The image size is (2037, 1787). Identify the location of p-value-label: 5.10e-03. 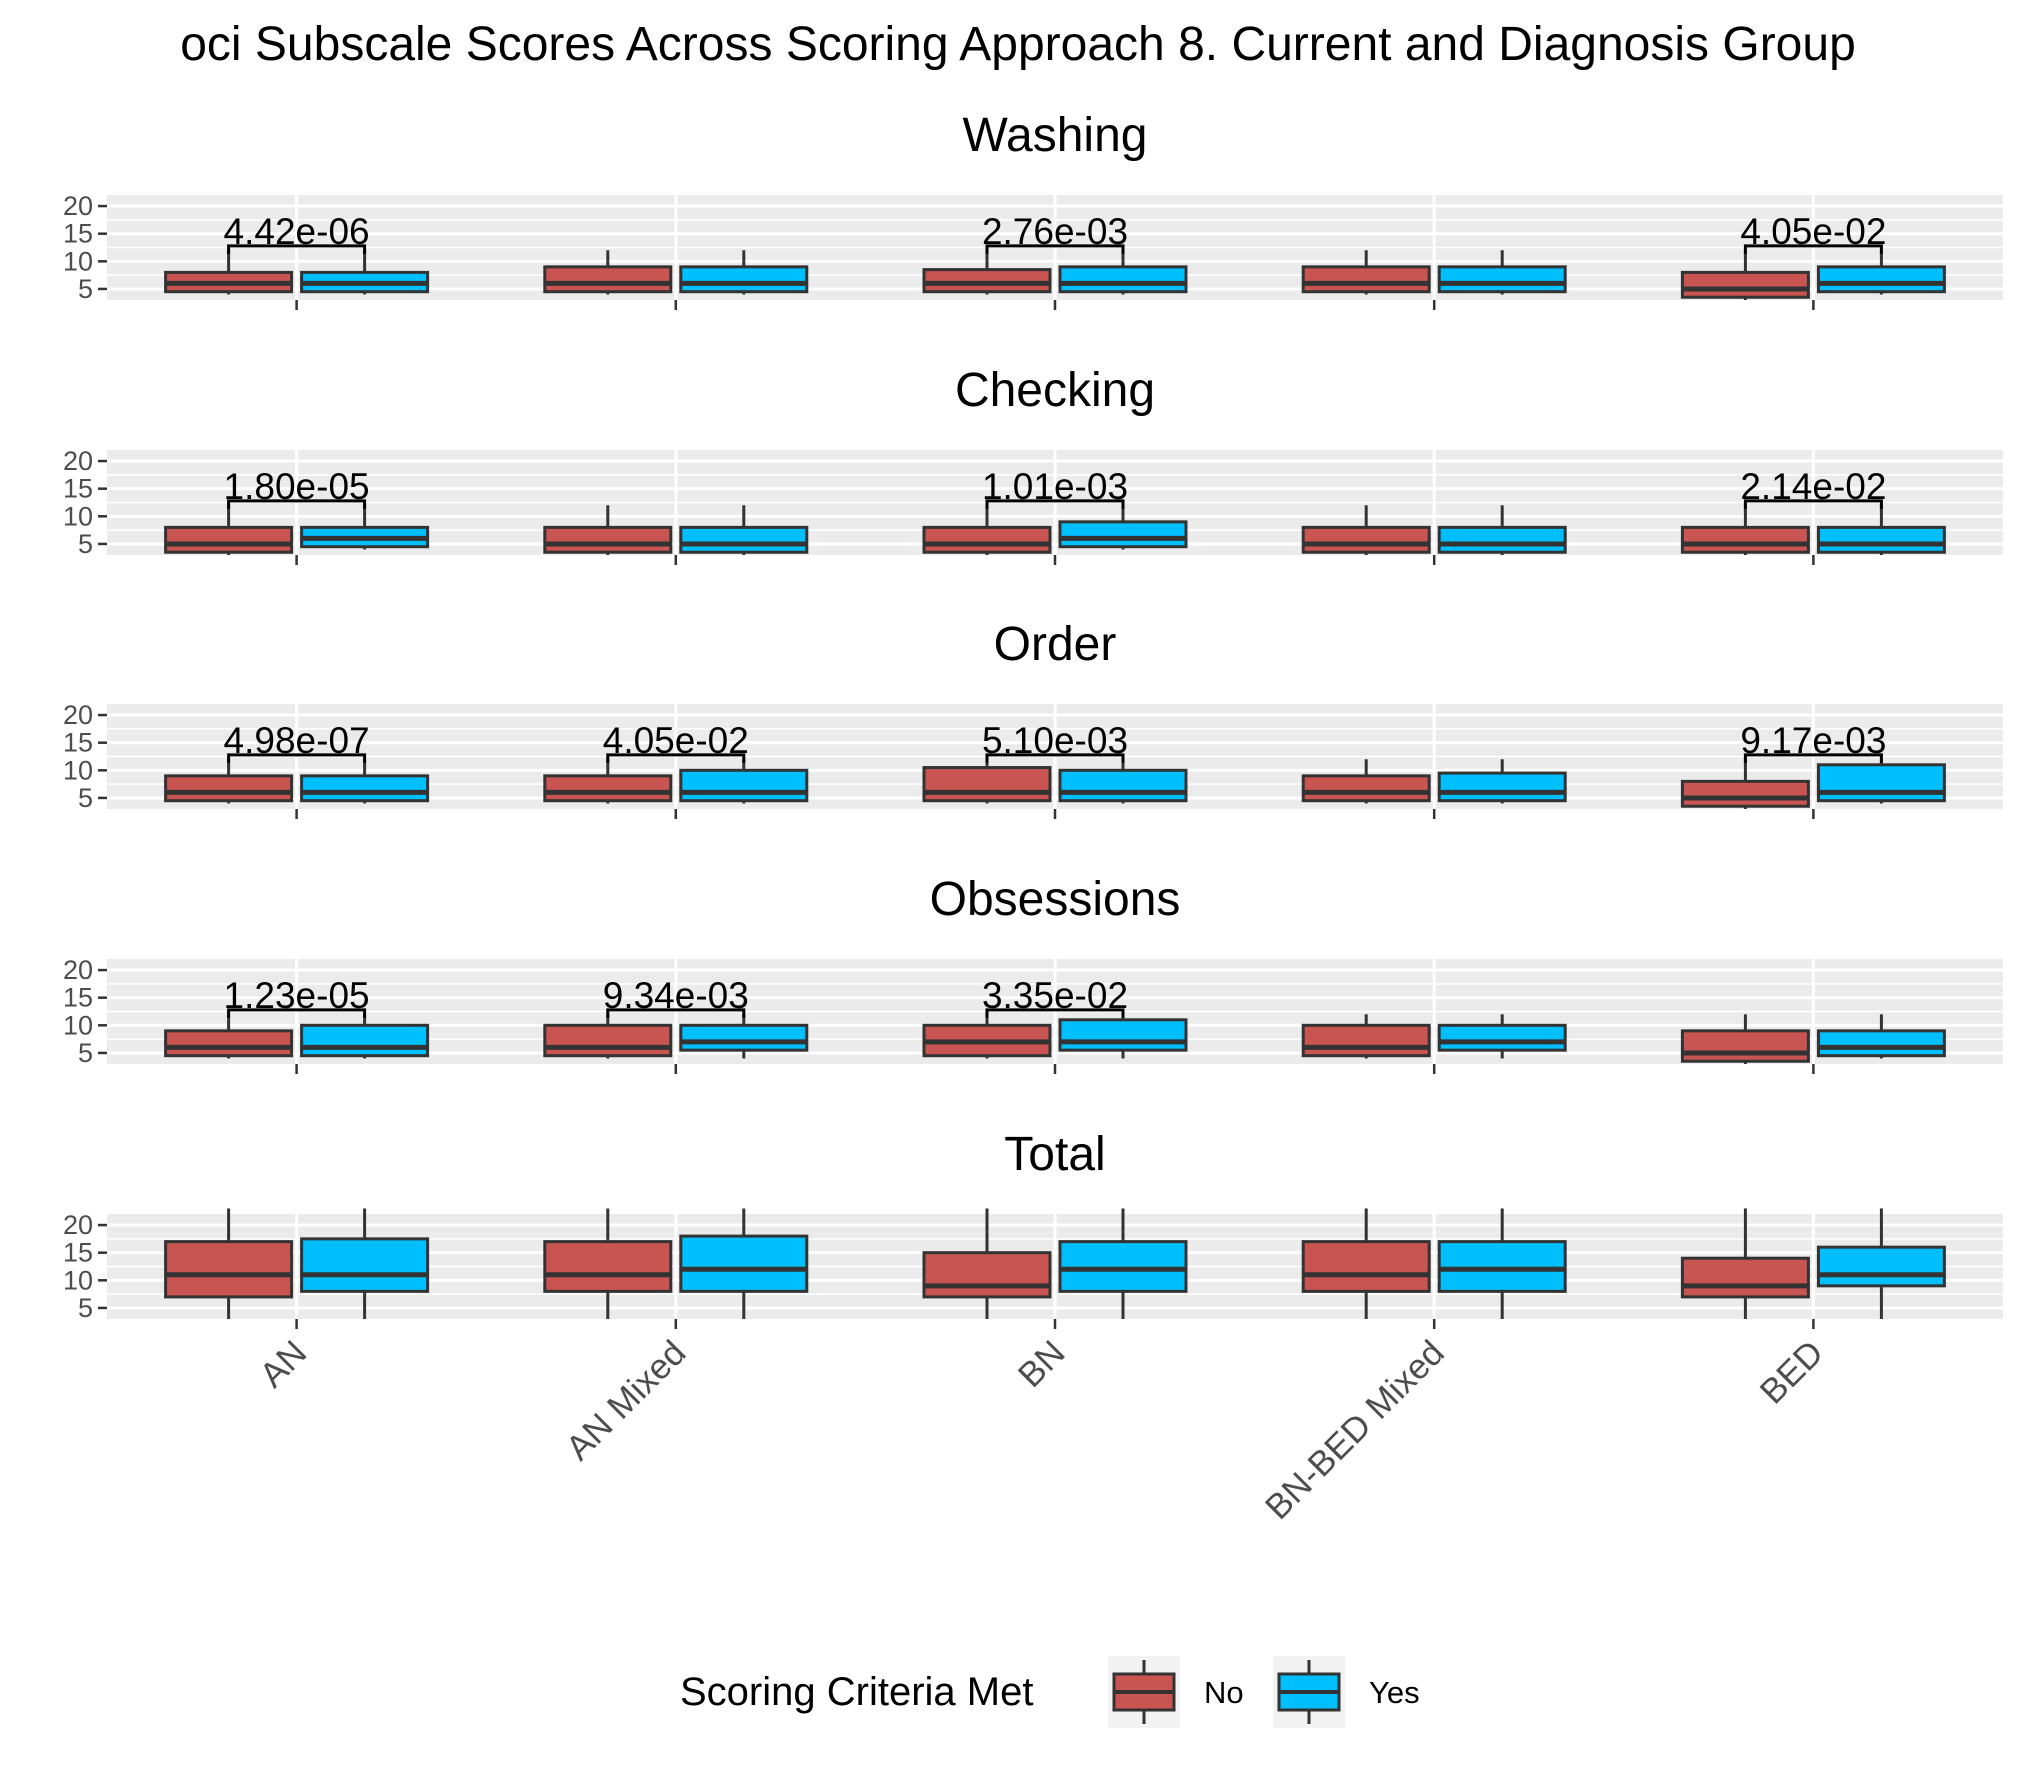
(1055, 740).